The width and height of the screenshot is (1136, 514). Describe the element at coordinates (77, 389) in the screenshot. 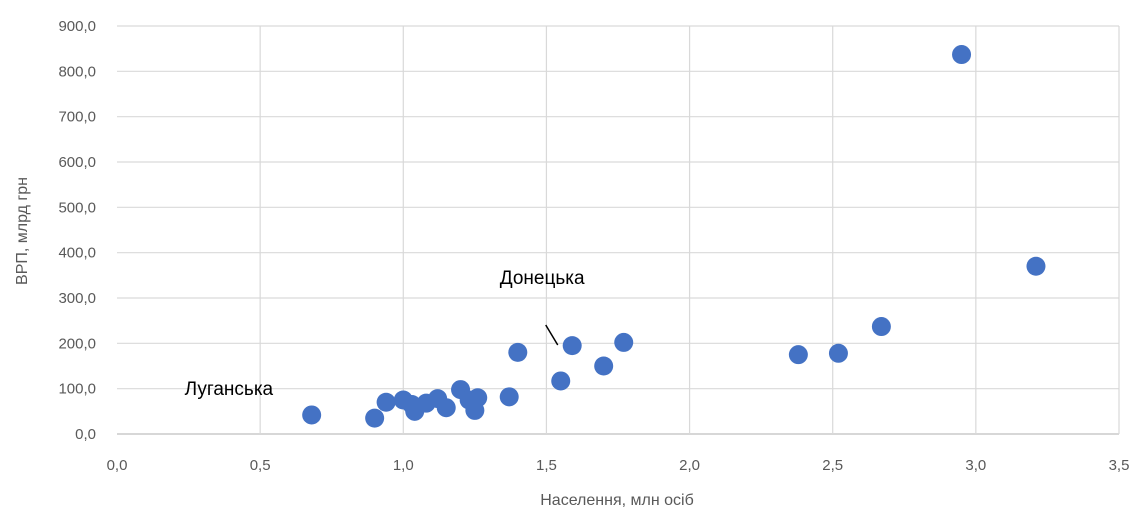

I see `y-tick-label: 100,0` at that location.